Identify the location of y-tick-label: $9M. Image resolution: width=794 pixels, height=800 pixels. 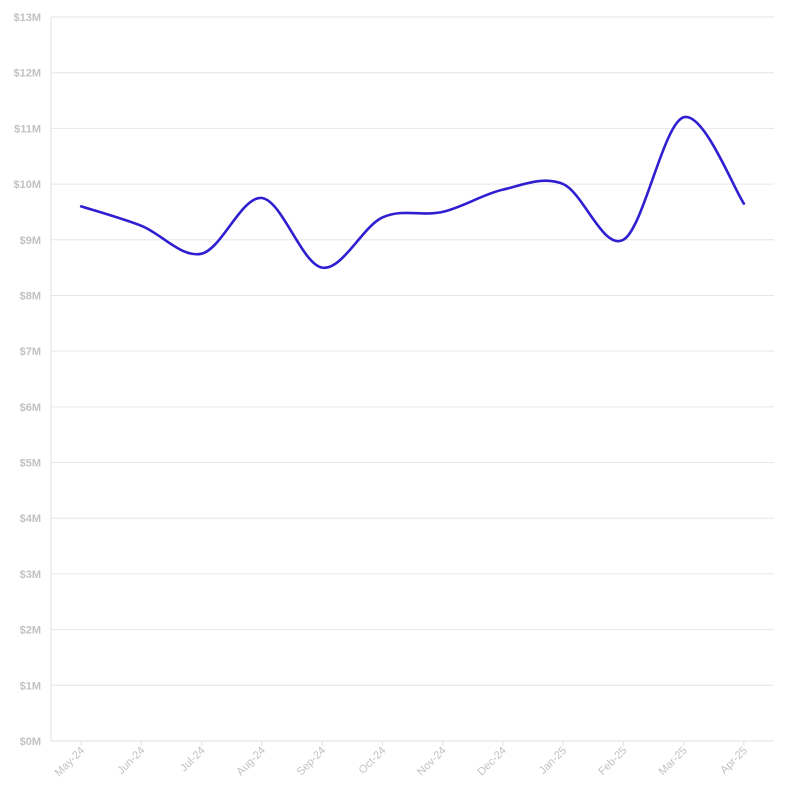
(30, 241).